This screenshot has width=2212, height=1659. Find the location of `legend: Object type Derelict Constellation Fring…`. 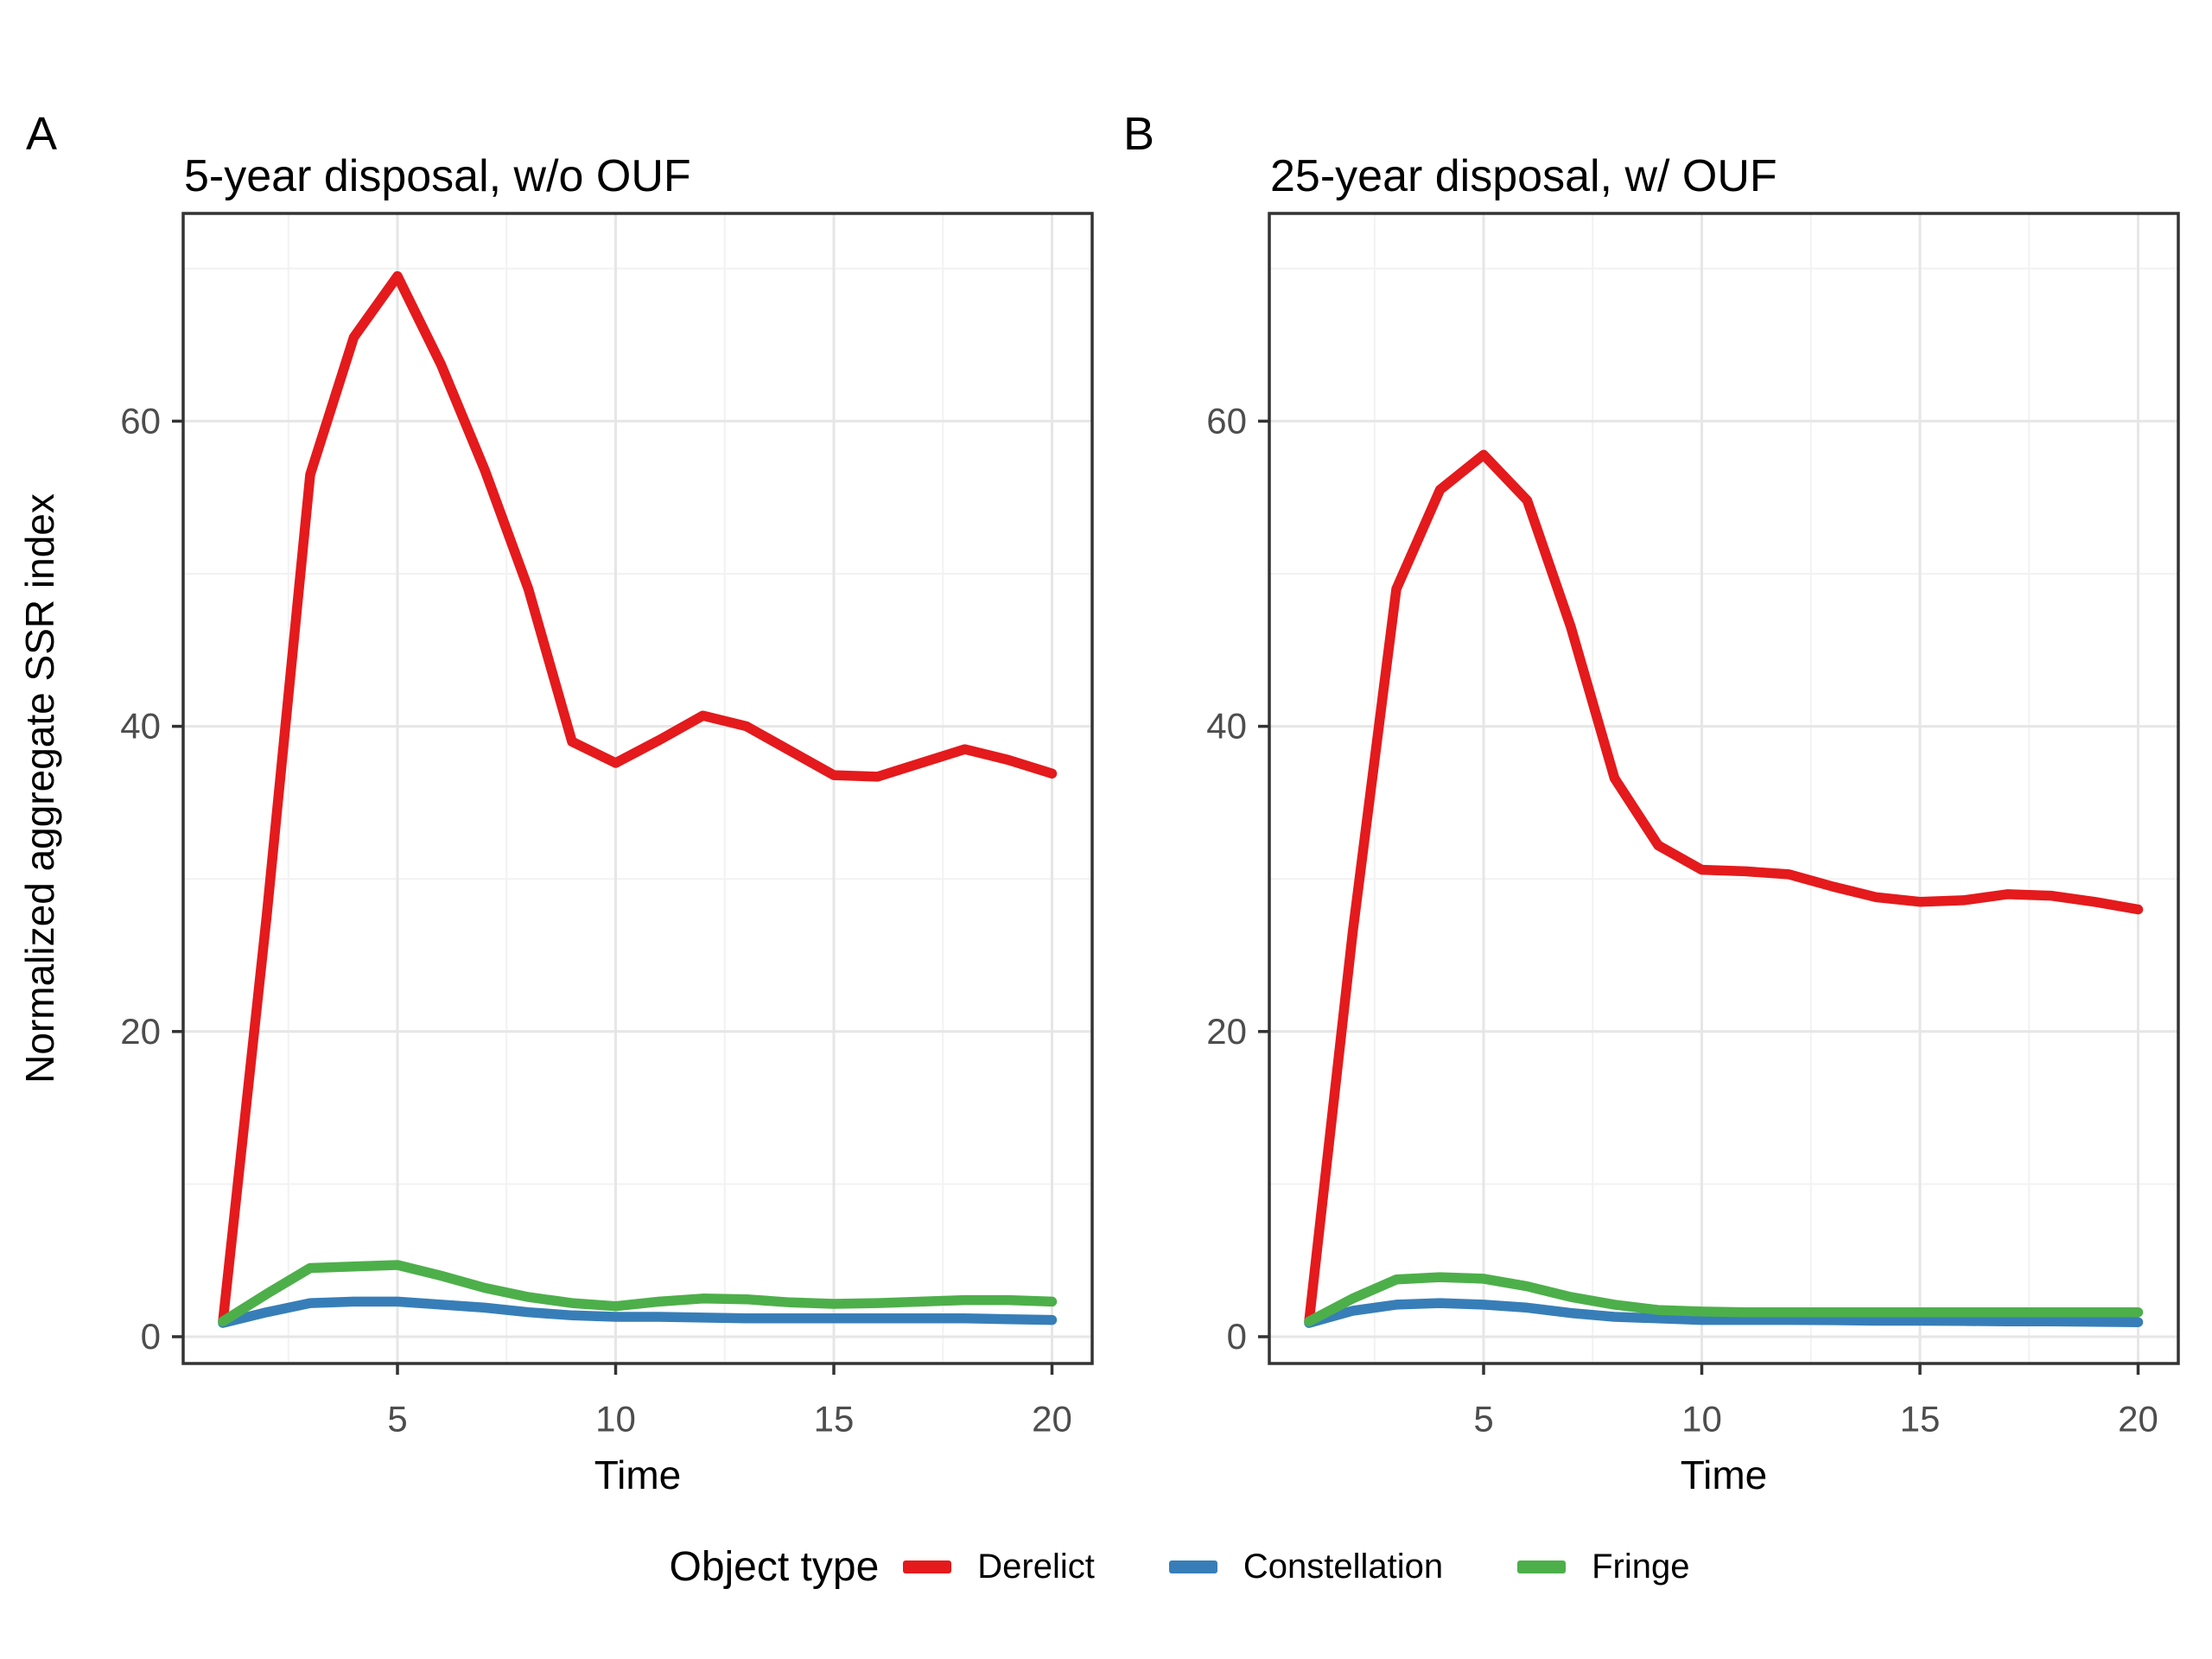

legend: Object type Derelict Constellation Fring… is located at coordinates (1179, 1566).